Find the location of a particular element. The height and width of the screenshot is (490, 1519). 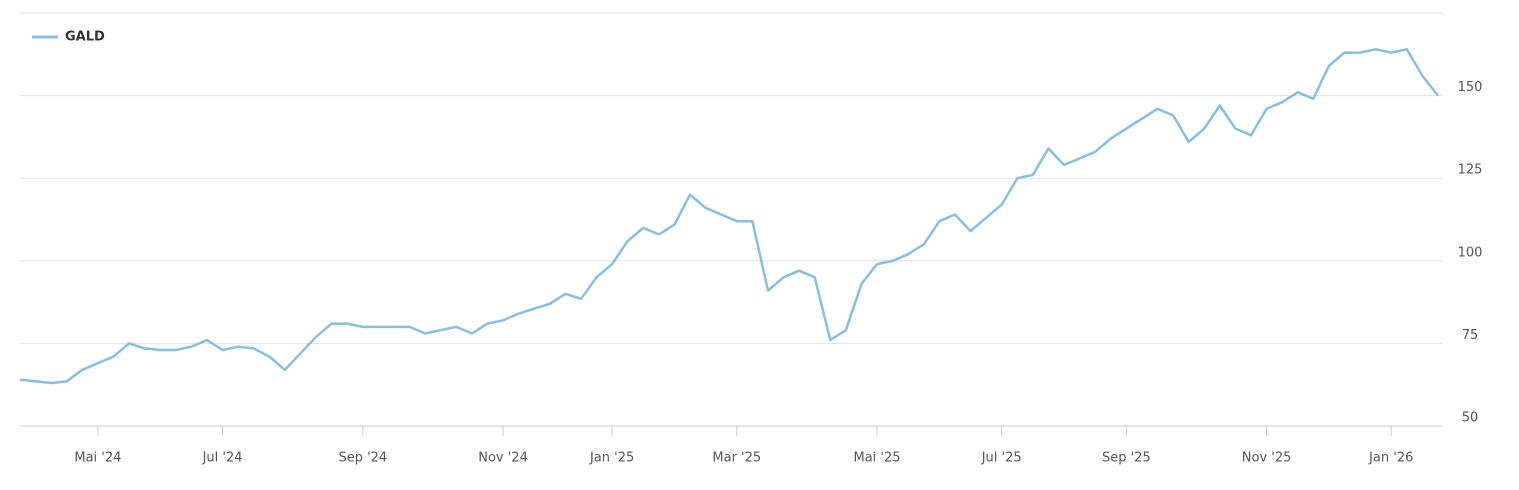

y-tick-label: 150 is located at coordinates (1470, 87).